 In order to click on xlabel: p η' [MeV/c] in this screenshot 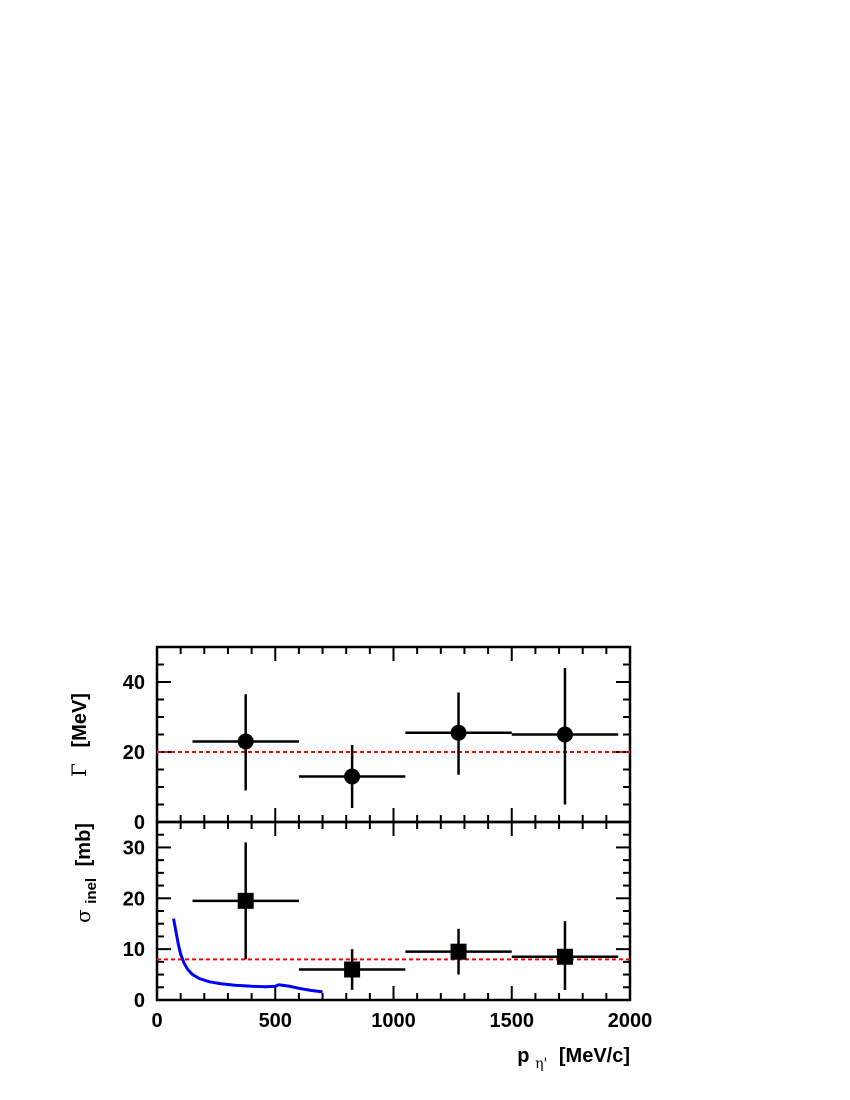, I will do `click(573, 1059)`.